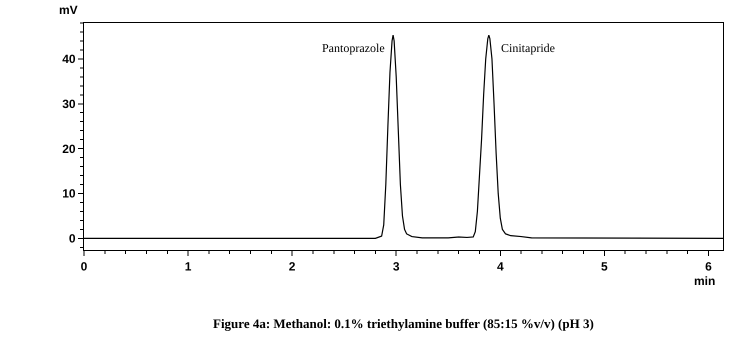  I want to click on x-tick-label: 3, so click(396, 266).